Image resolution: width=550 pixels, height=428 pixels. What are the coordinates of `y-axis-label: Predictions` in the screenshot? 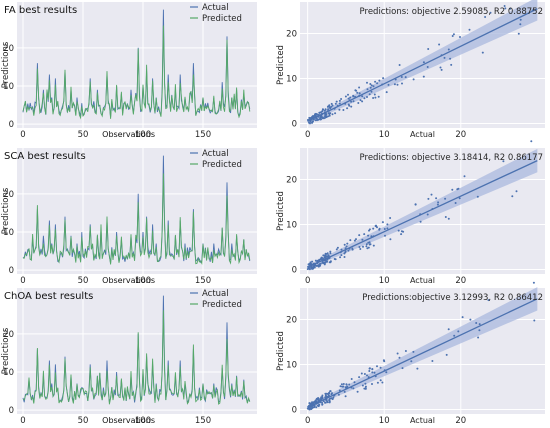 It's located at (6, 350).